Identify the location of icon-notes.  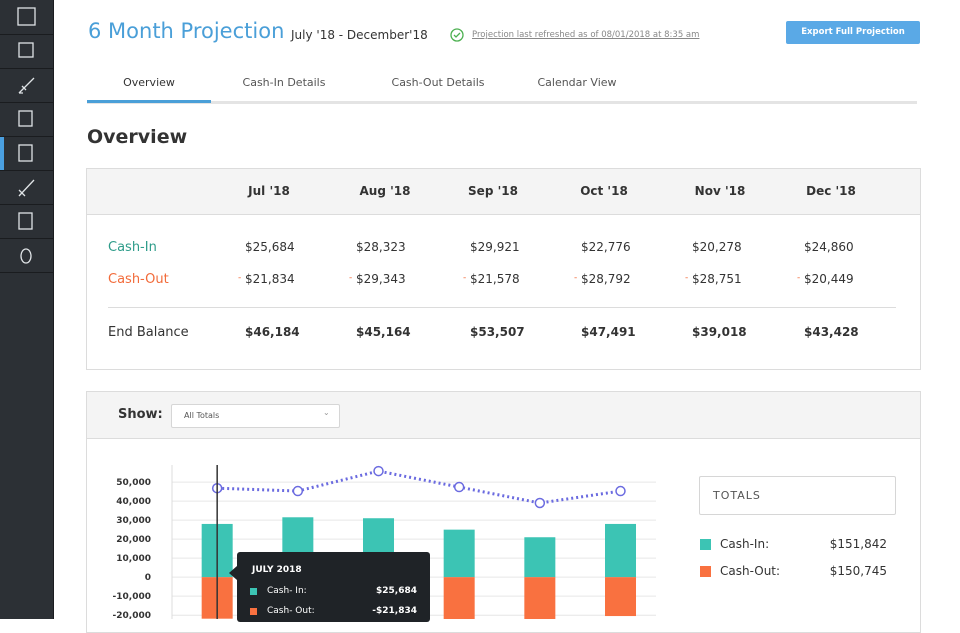
(25, 118).